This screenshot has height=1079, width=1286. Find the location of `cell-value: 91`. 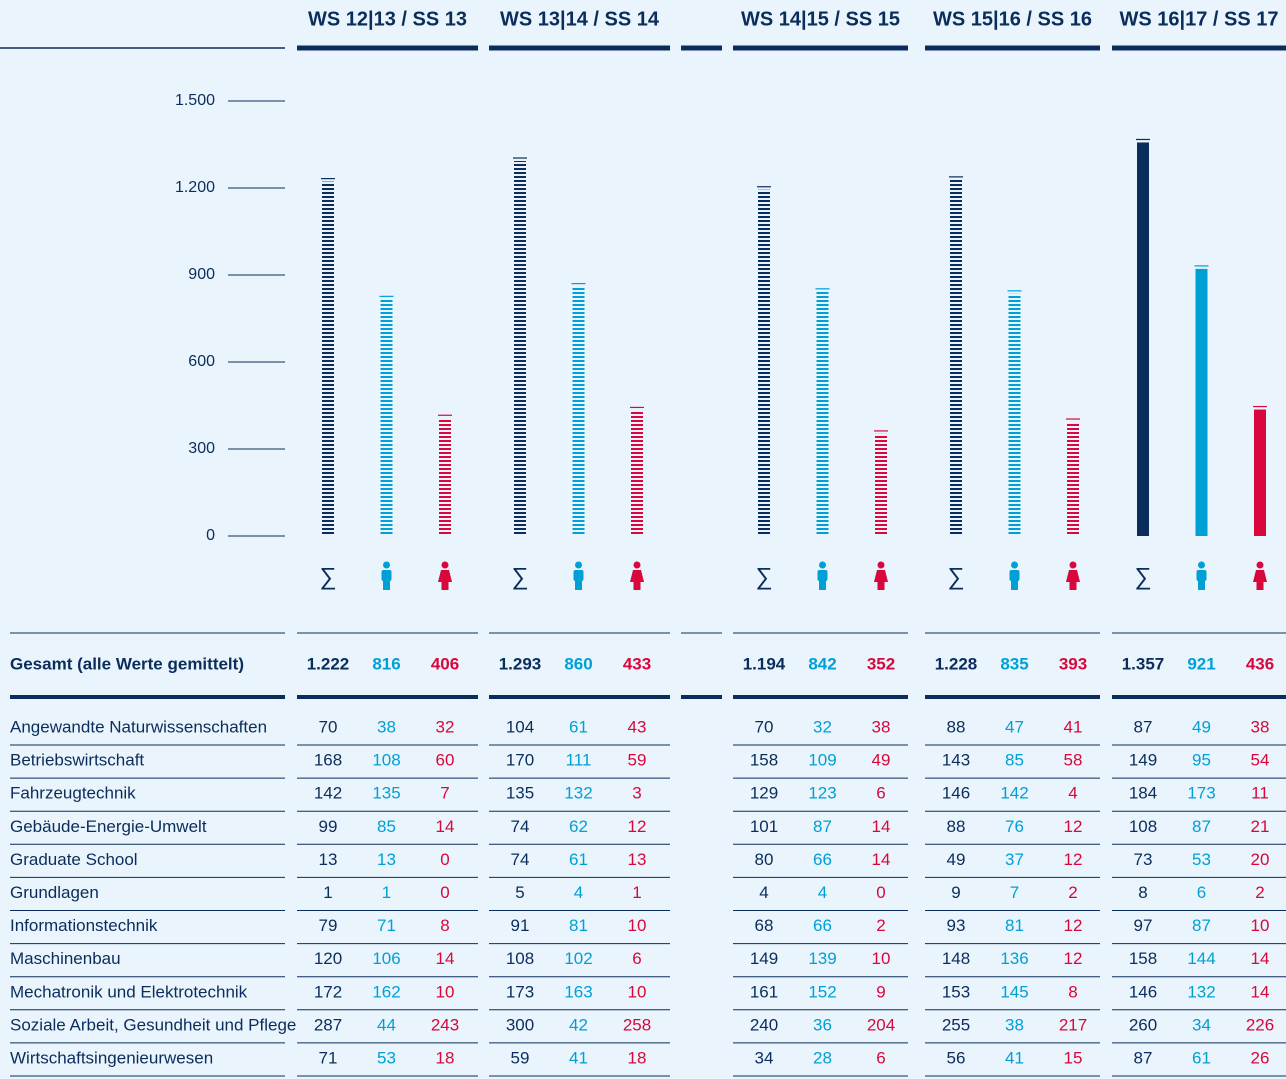

cell-value: 91 is located at coordinates (520, 925).